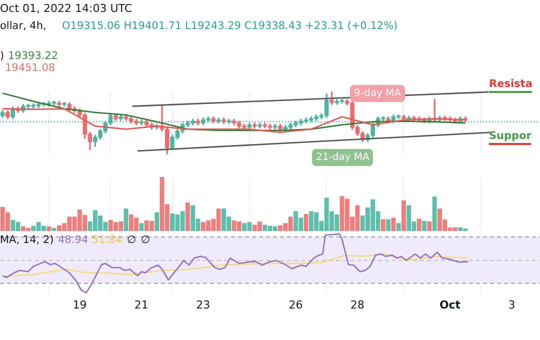  What do you see at coordinates (79, 305) in the screenshot?
I see `x-tick-label: 19` at bounding box center [79, 305].